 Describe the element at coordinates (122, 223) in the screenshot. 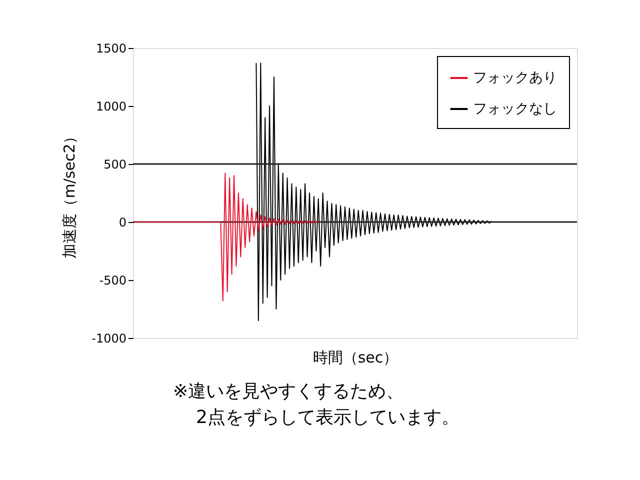

I see `y-tick-label: 0` at that location.